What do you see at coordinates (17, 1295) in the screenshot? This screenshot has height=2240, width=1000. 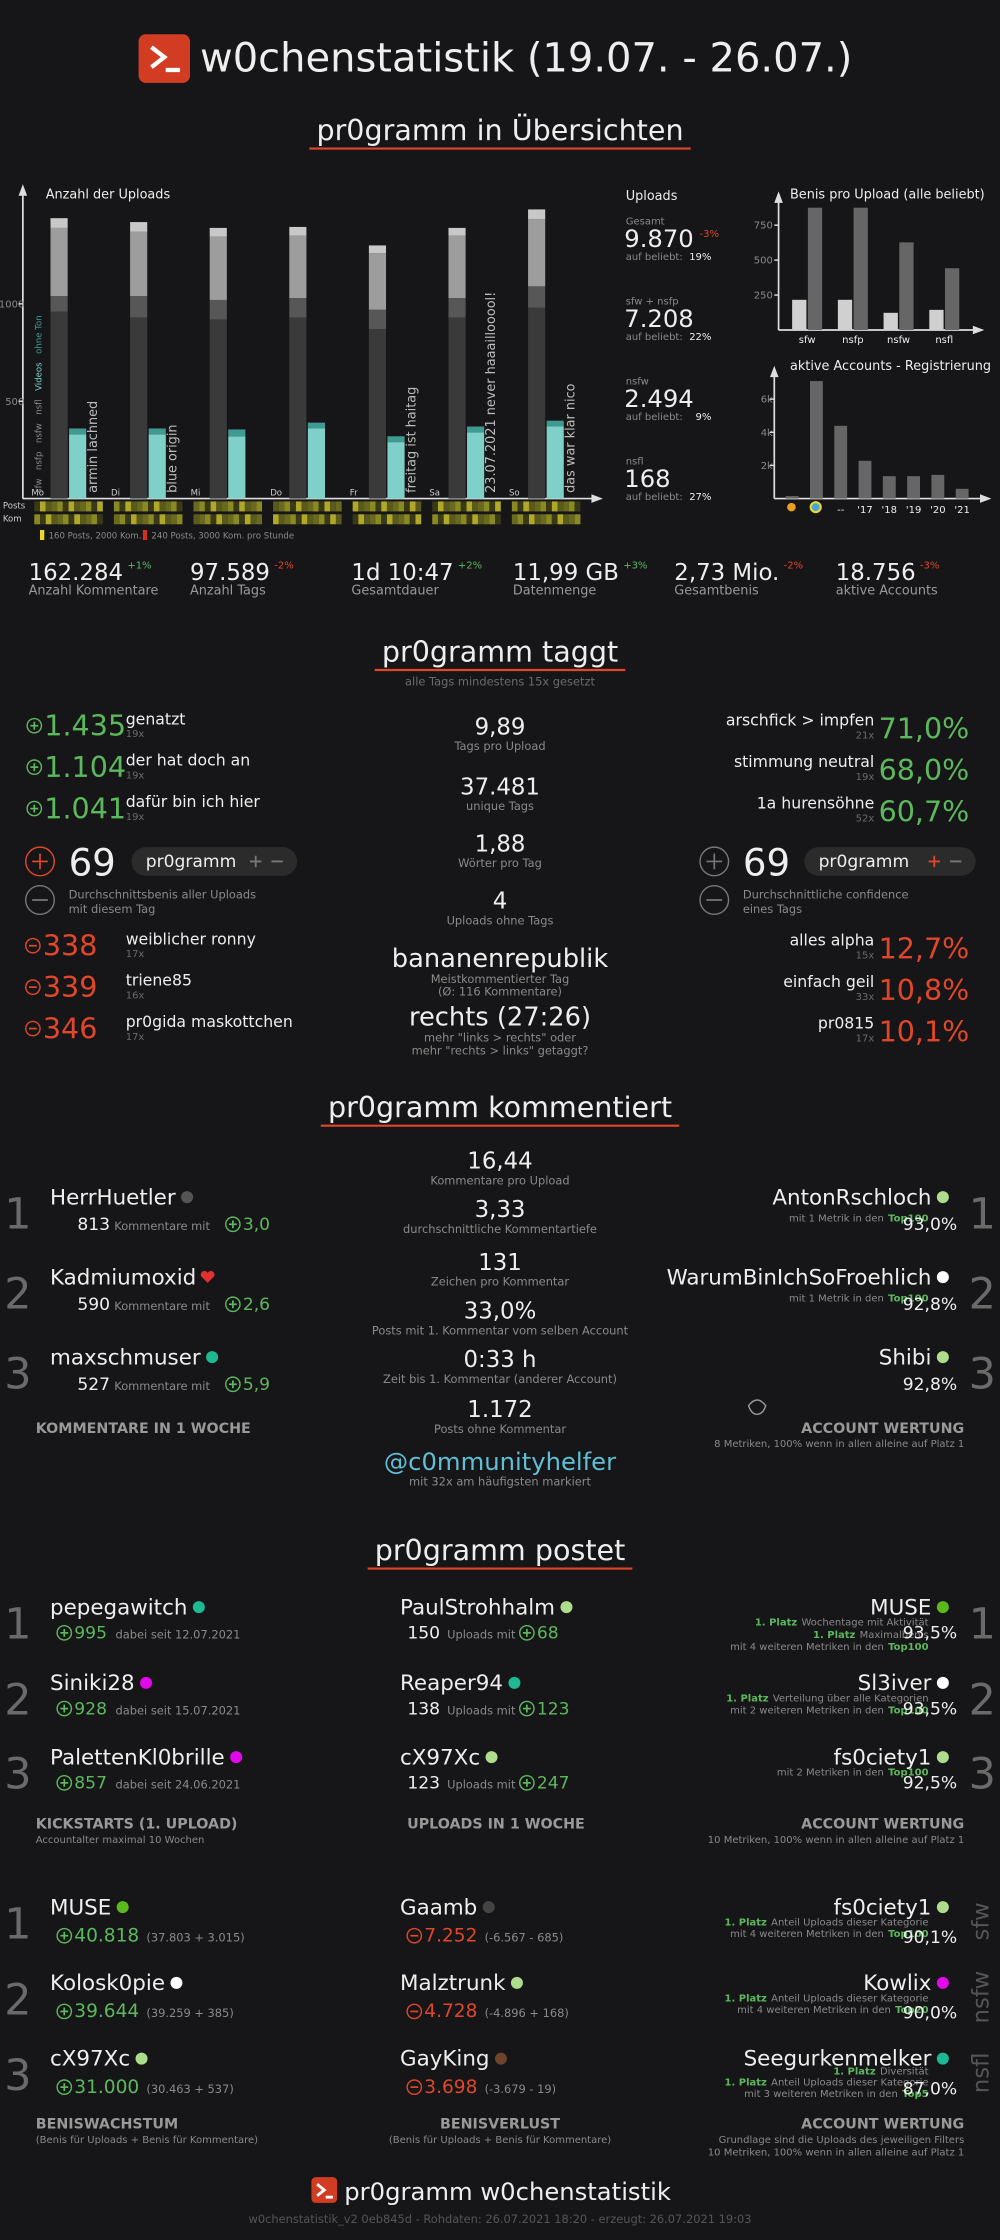 I see `rank: 2` at bounding box center [17, 1295].